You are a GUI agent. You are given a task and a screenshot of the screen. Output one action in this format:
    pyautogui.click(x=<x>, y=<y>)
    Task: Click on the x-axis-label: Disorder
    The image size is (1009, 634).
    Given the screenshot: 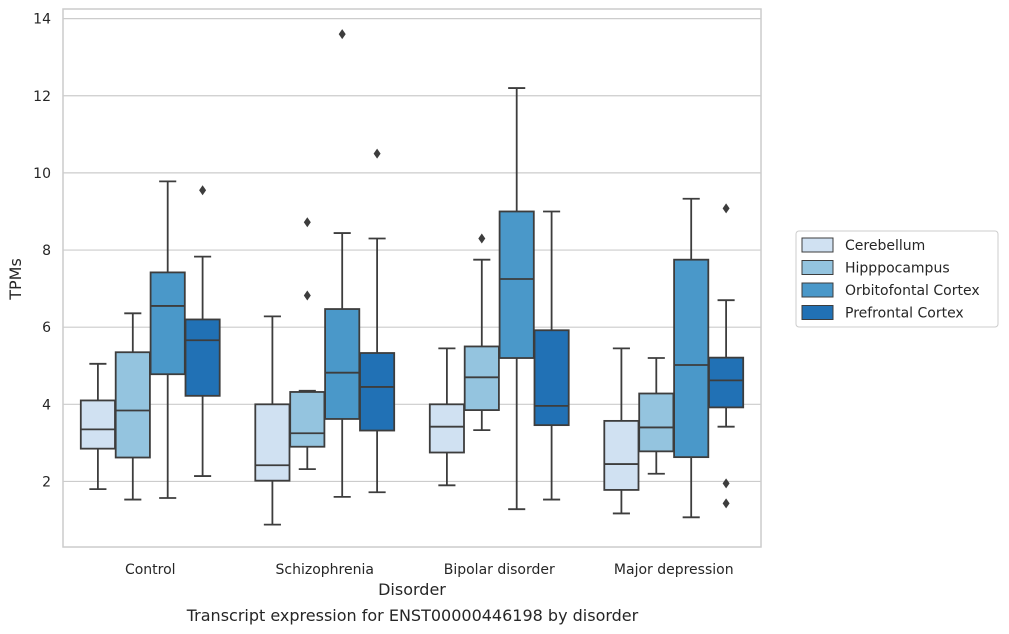 What is the action you would take?
    pyautogui.click(x=412, y=589)
    